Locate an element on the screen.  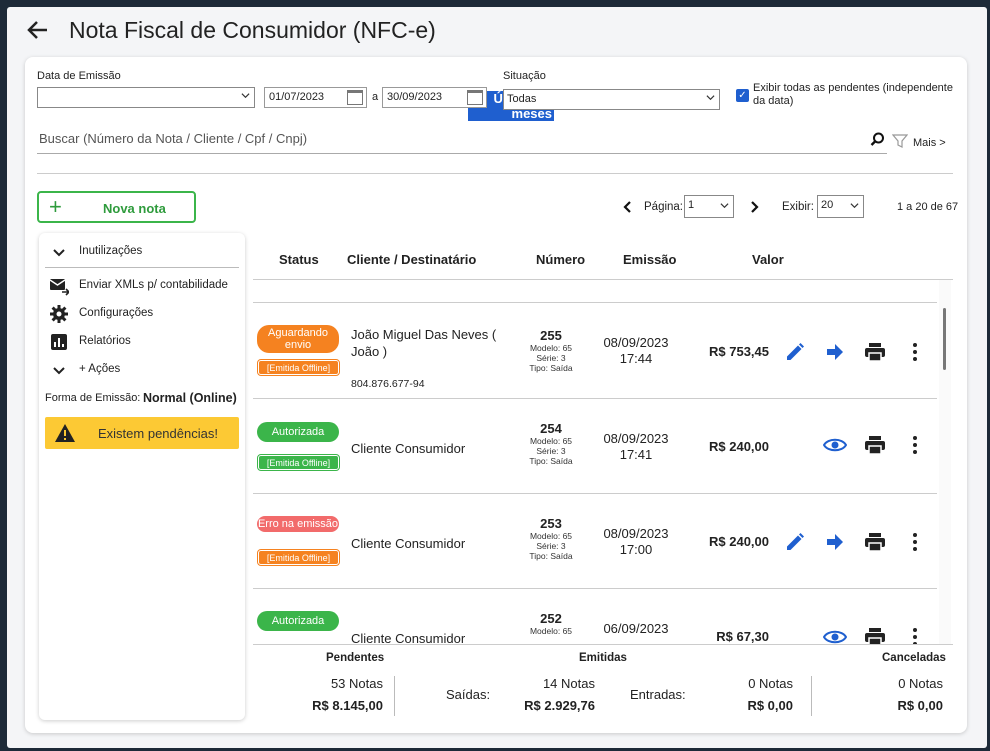
pendencias-text: Existem pendências! is located at coordinates (158, 433).